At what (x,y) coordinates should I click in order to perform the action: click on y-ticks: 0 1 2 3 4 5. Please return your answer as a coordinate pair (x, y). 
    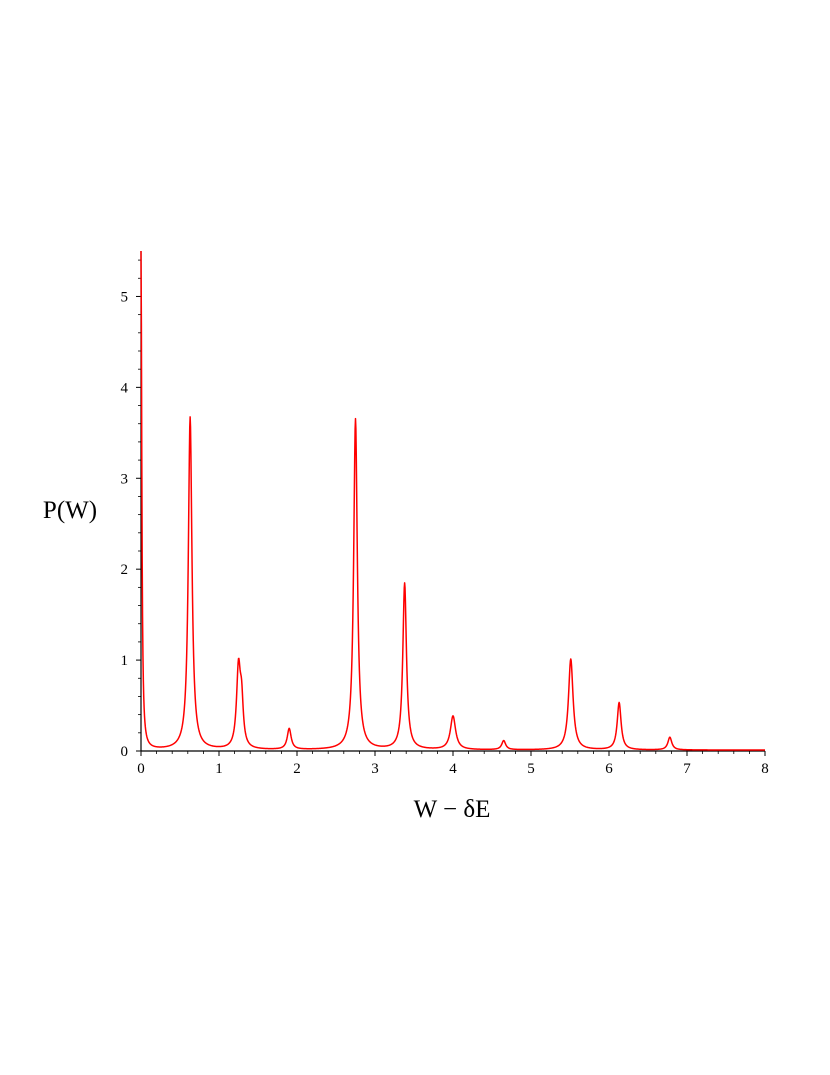
    Looking at the image, I should click on (131, 509).